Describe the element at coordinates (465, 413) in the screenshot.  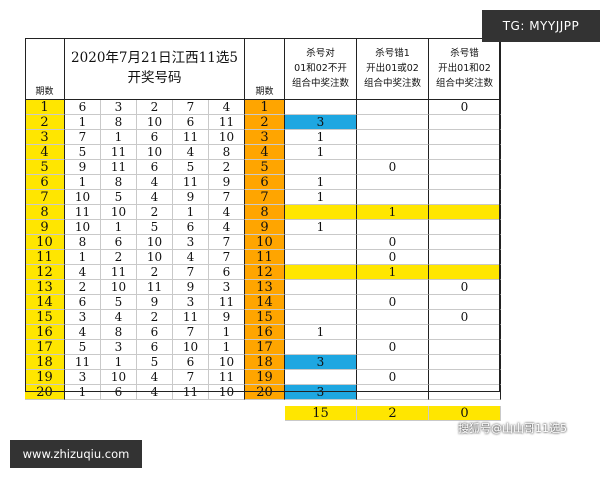
I see `total-kill-wrong: 0` at that location.